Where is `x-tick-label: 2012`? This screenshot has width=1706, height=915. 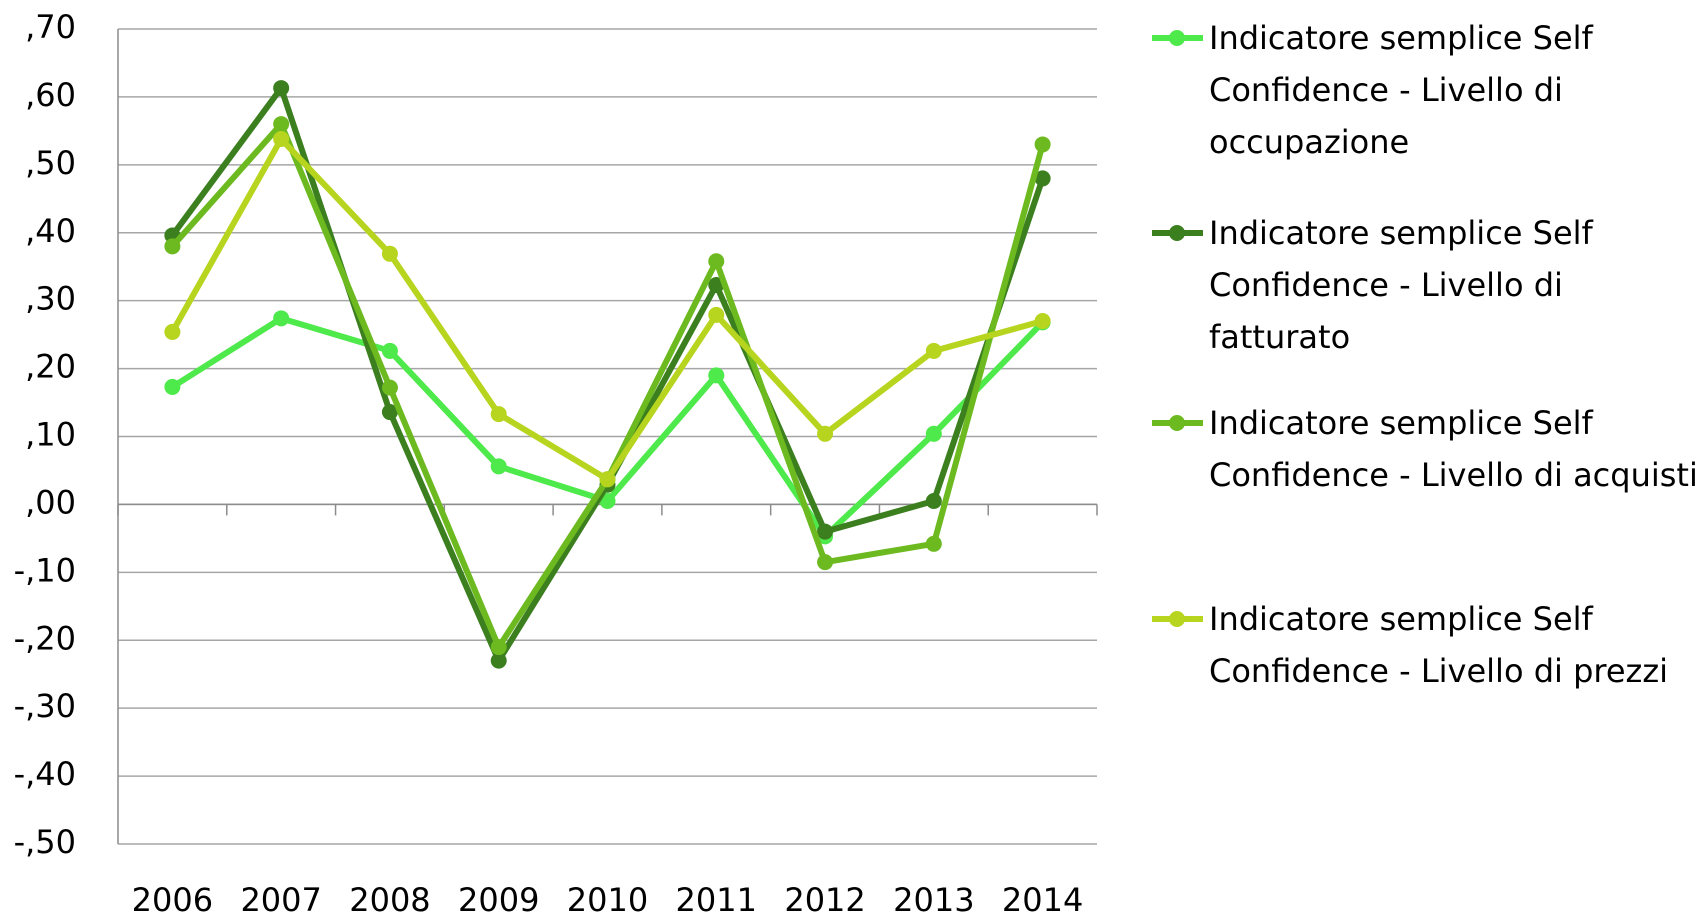
x-tick-label: 2012 is located at coordinates (824, 898).